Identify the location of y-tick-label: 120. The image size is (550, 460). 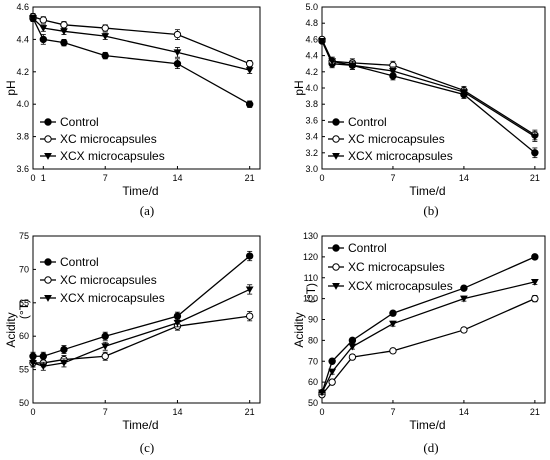
(310, 257).